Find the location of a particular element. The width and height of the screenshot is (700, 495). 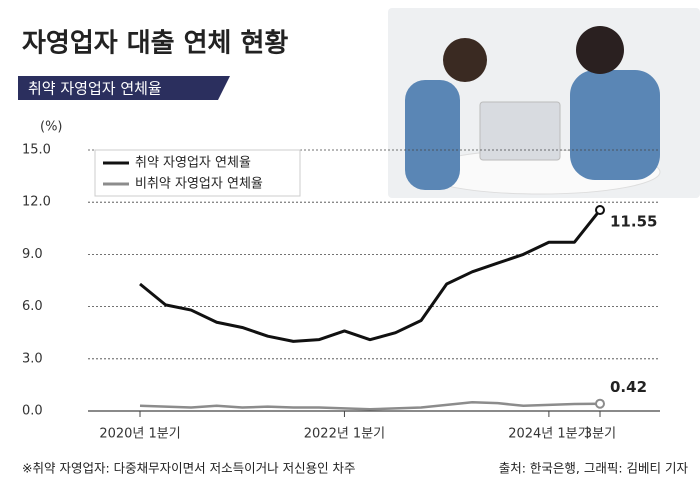

legend-box is located at coordinates (197, 173).